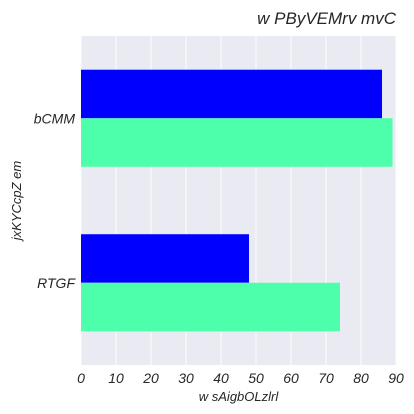 Image resolution: width=414 pixels, height=414 pixels. Describe the element at coordinates (291, 378) in the screenshot. I see `x-tick-label: 60` at that location.